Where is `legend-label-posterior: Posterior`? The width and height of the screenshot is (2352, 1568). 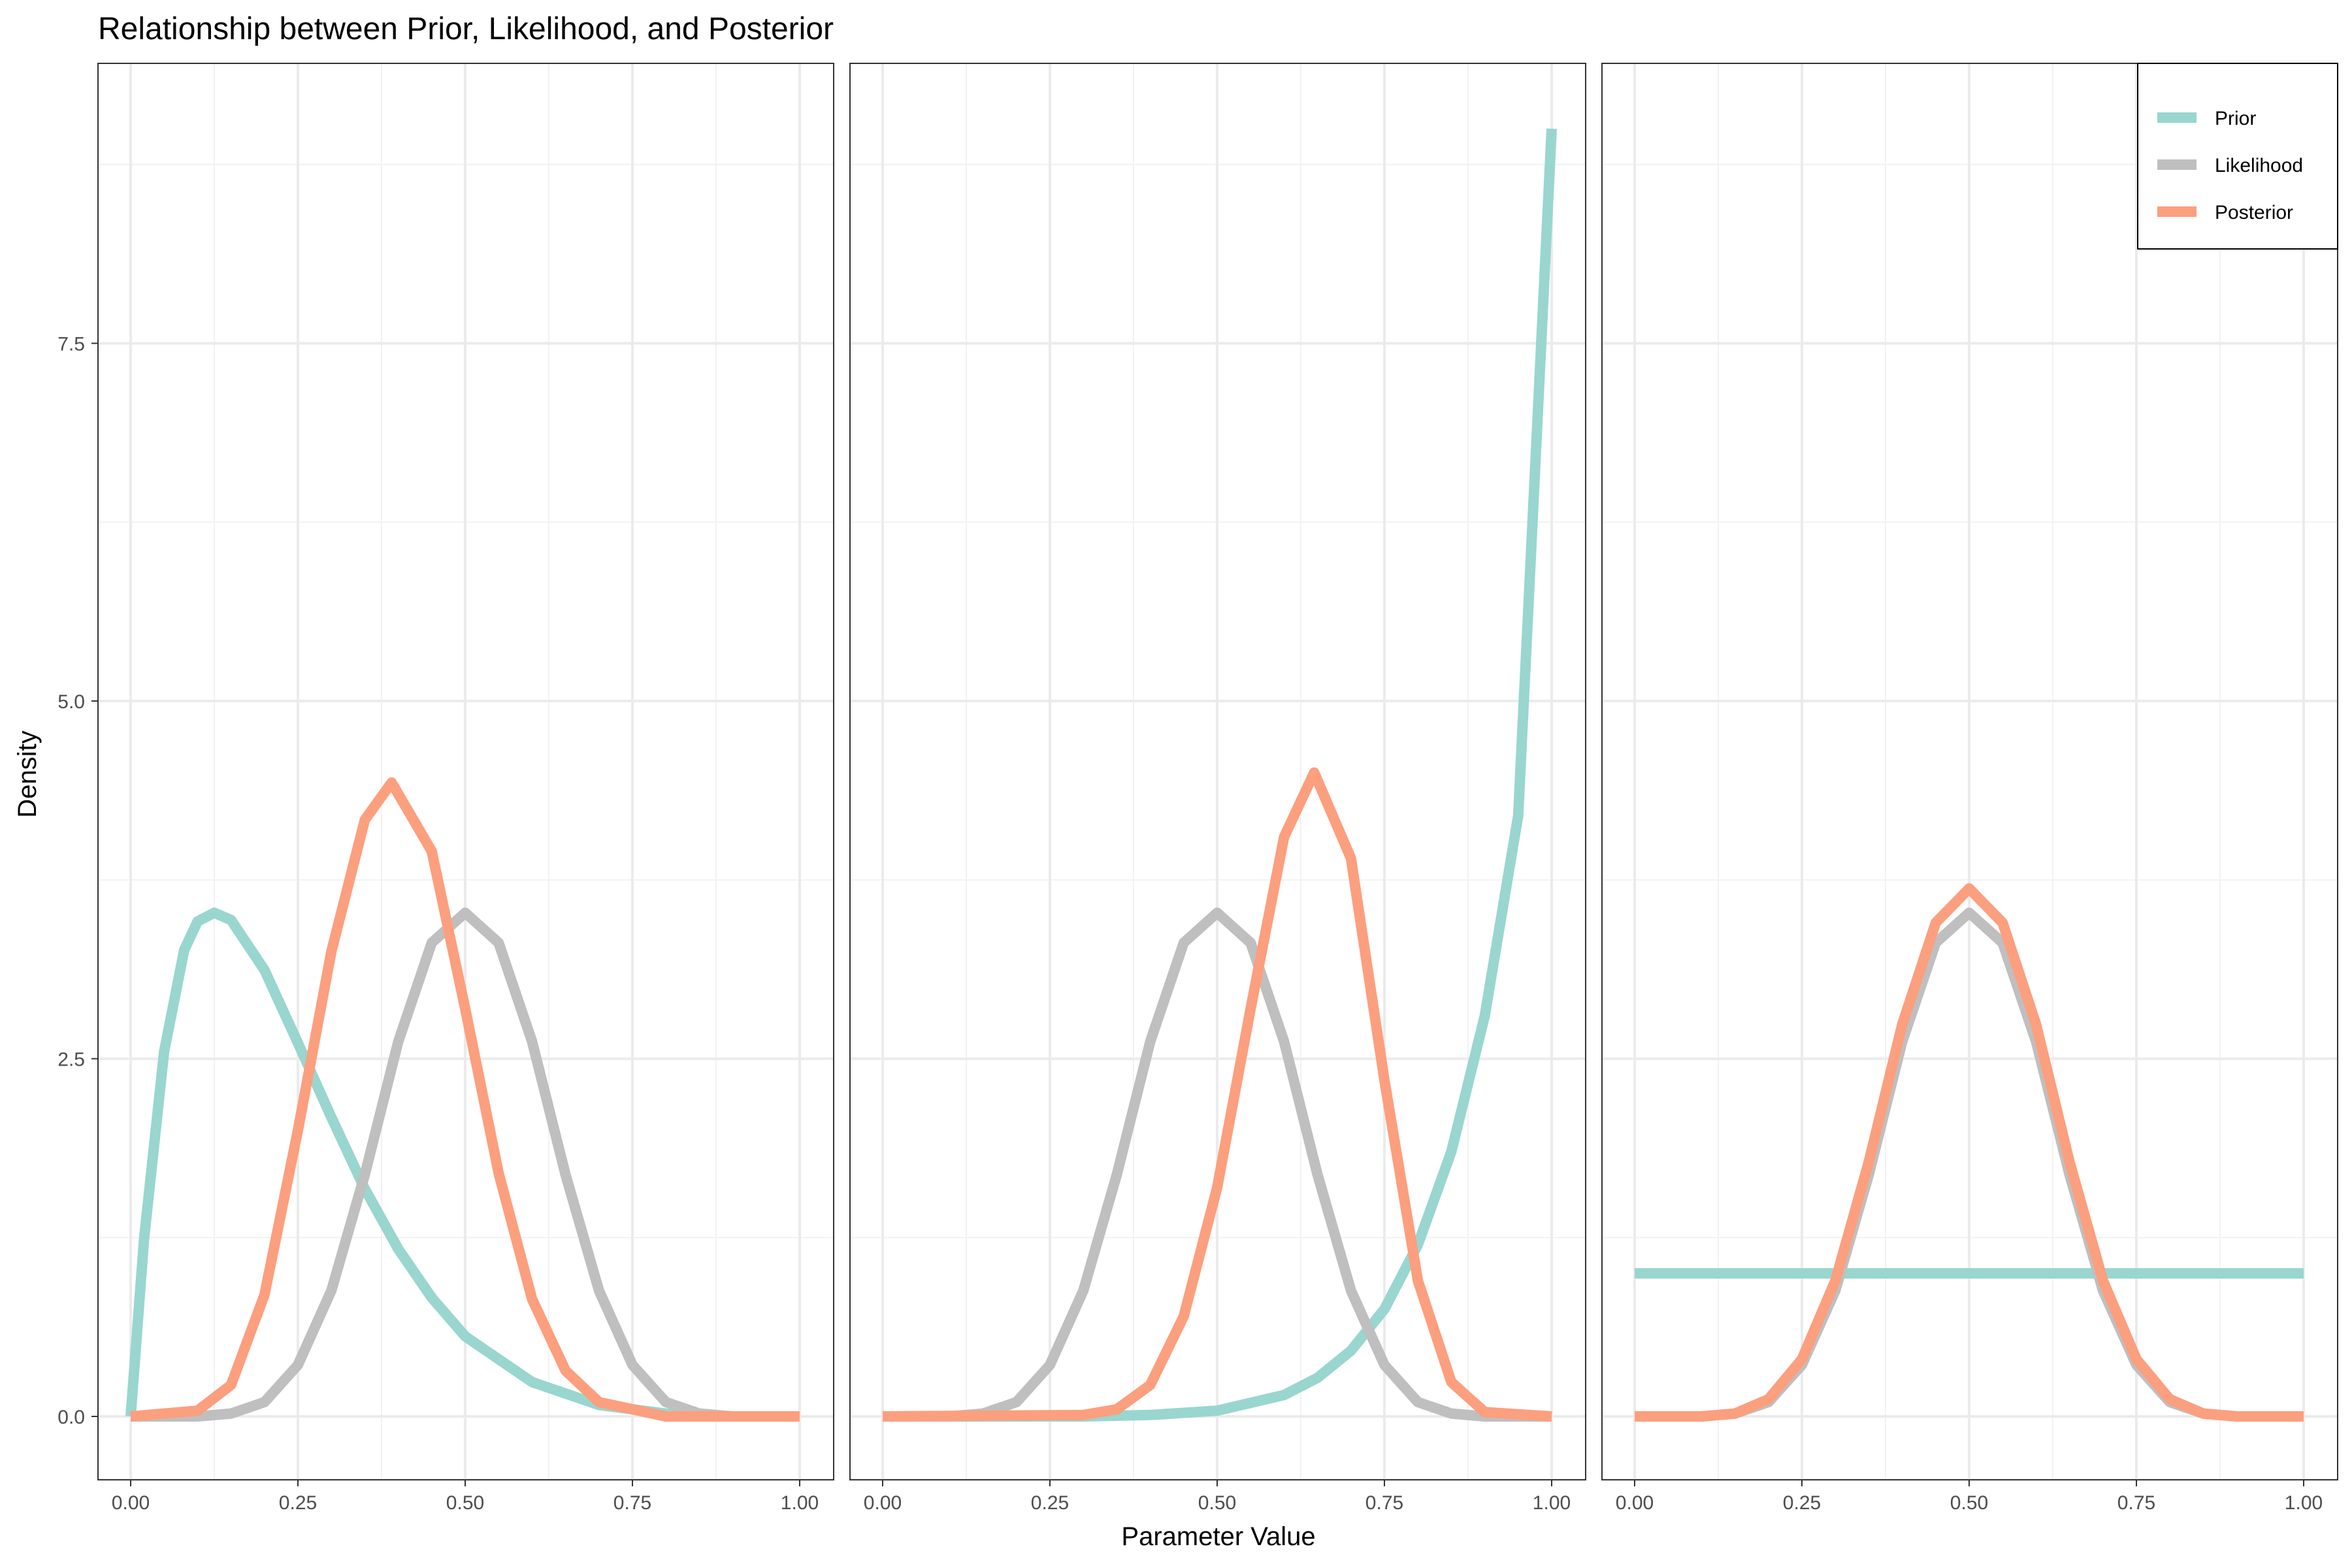 legend-label-posterior: Posterior is located at coordinates (2254, 212).